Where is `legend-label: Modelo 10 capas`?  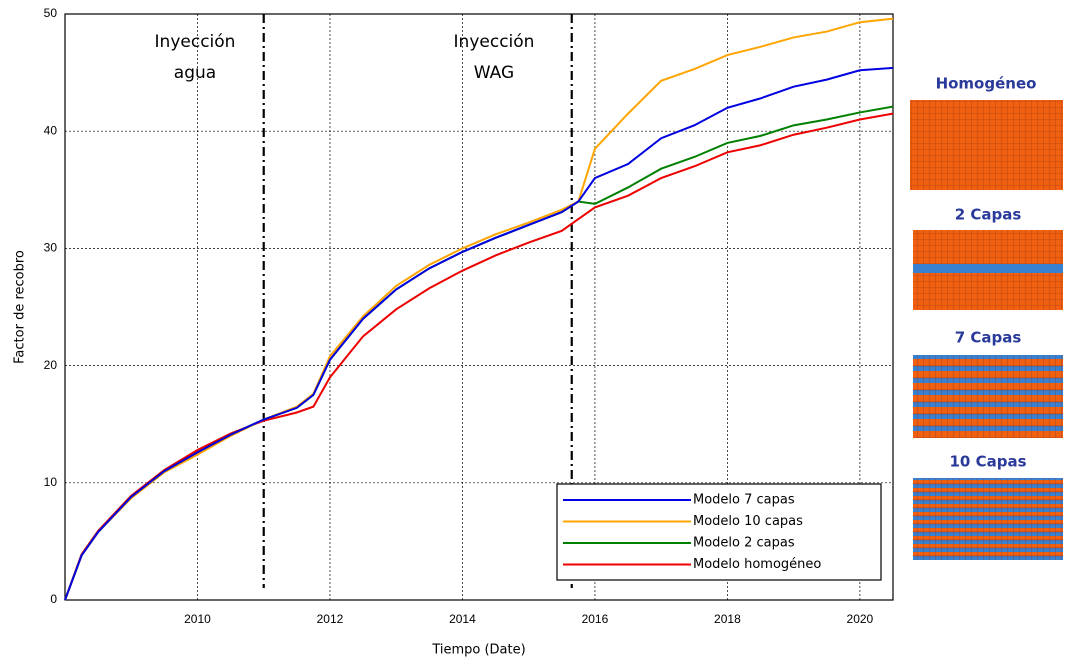
legend-label: Modelo 10 capas is located at coordinates (748, 521).